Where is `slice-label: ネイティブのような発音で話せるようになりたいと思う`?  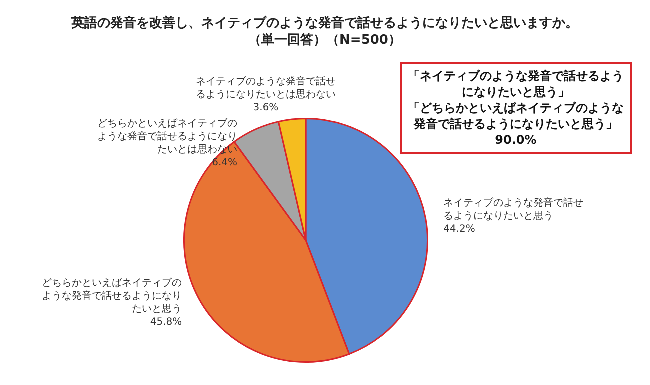 slice-label: ネイティブのような発音で話せるようになりたいと思う is located at coordinates (514, 209).